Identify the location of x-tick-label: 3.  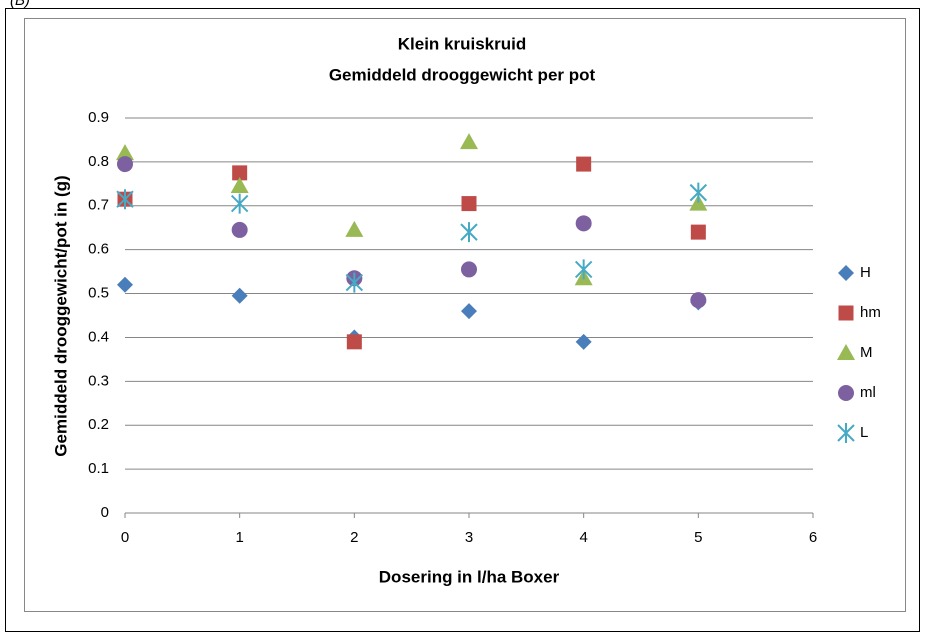
(469, 537).